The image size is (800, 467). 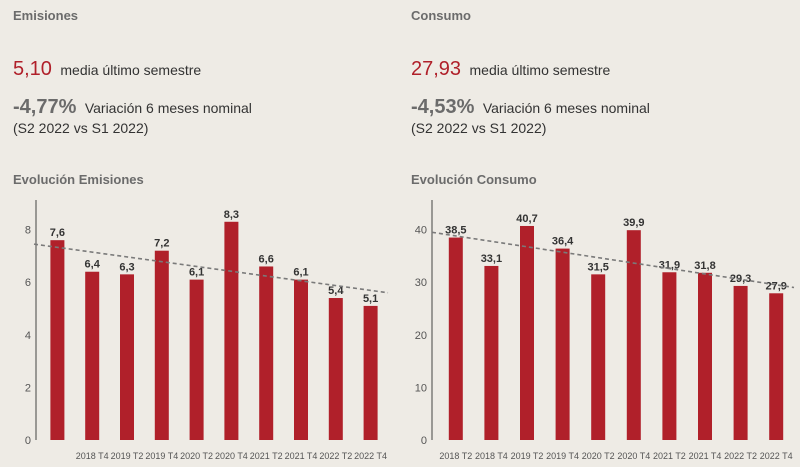 I want to click on emisiones-variation: -4,77% Variación 6 meses nominal, so click(x=132, y=107).